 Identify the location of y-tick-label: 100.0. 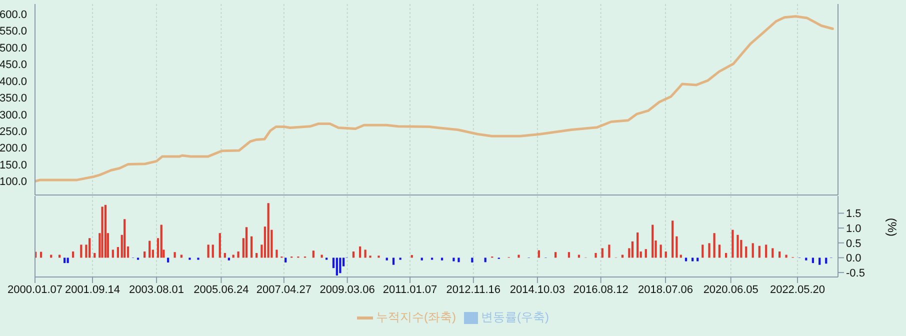
(13, 182).